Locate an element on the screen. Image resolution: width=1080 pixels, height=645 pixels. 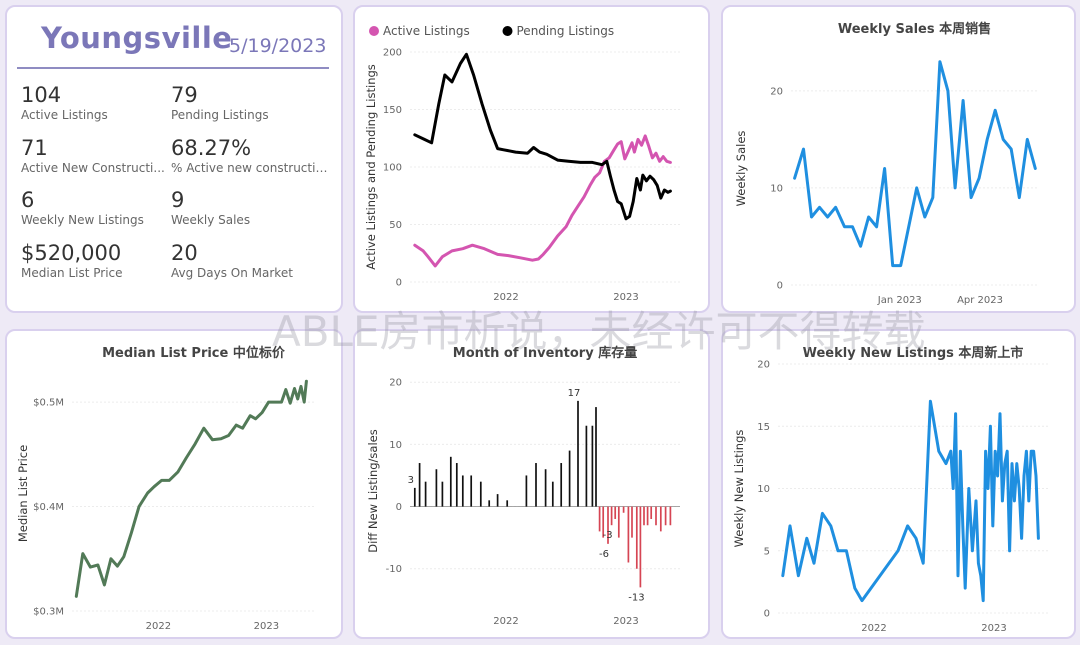
y-tick-label: $0.4M is located at coordinates (48, 507).